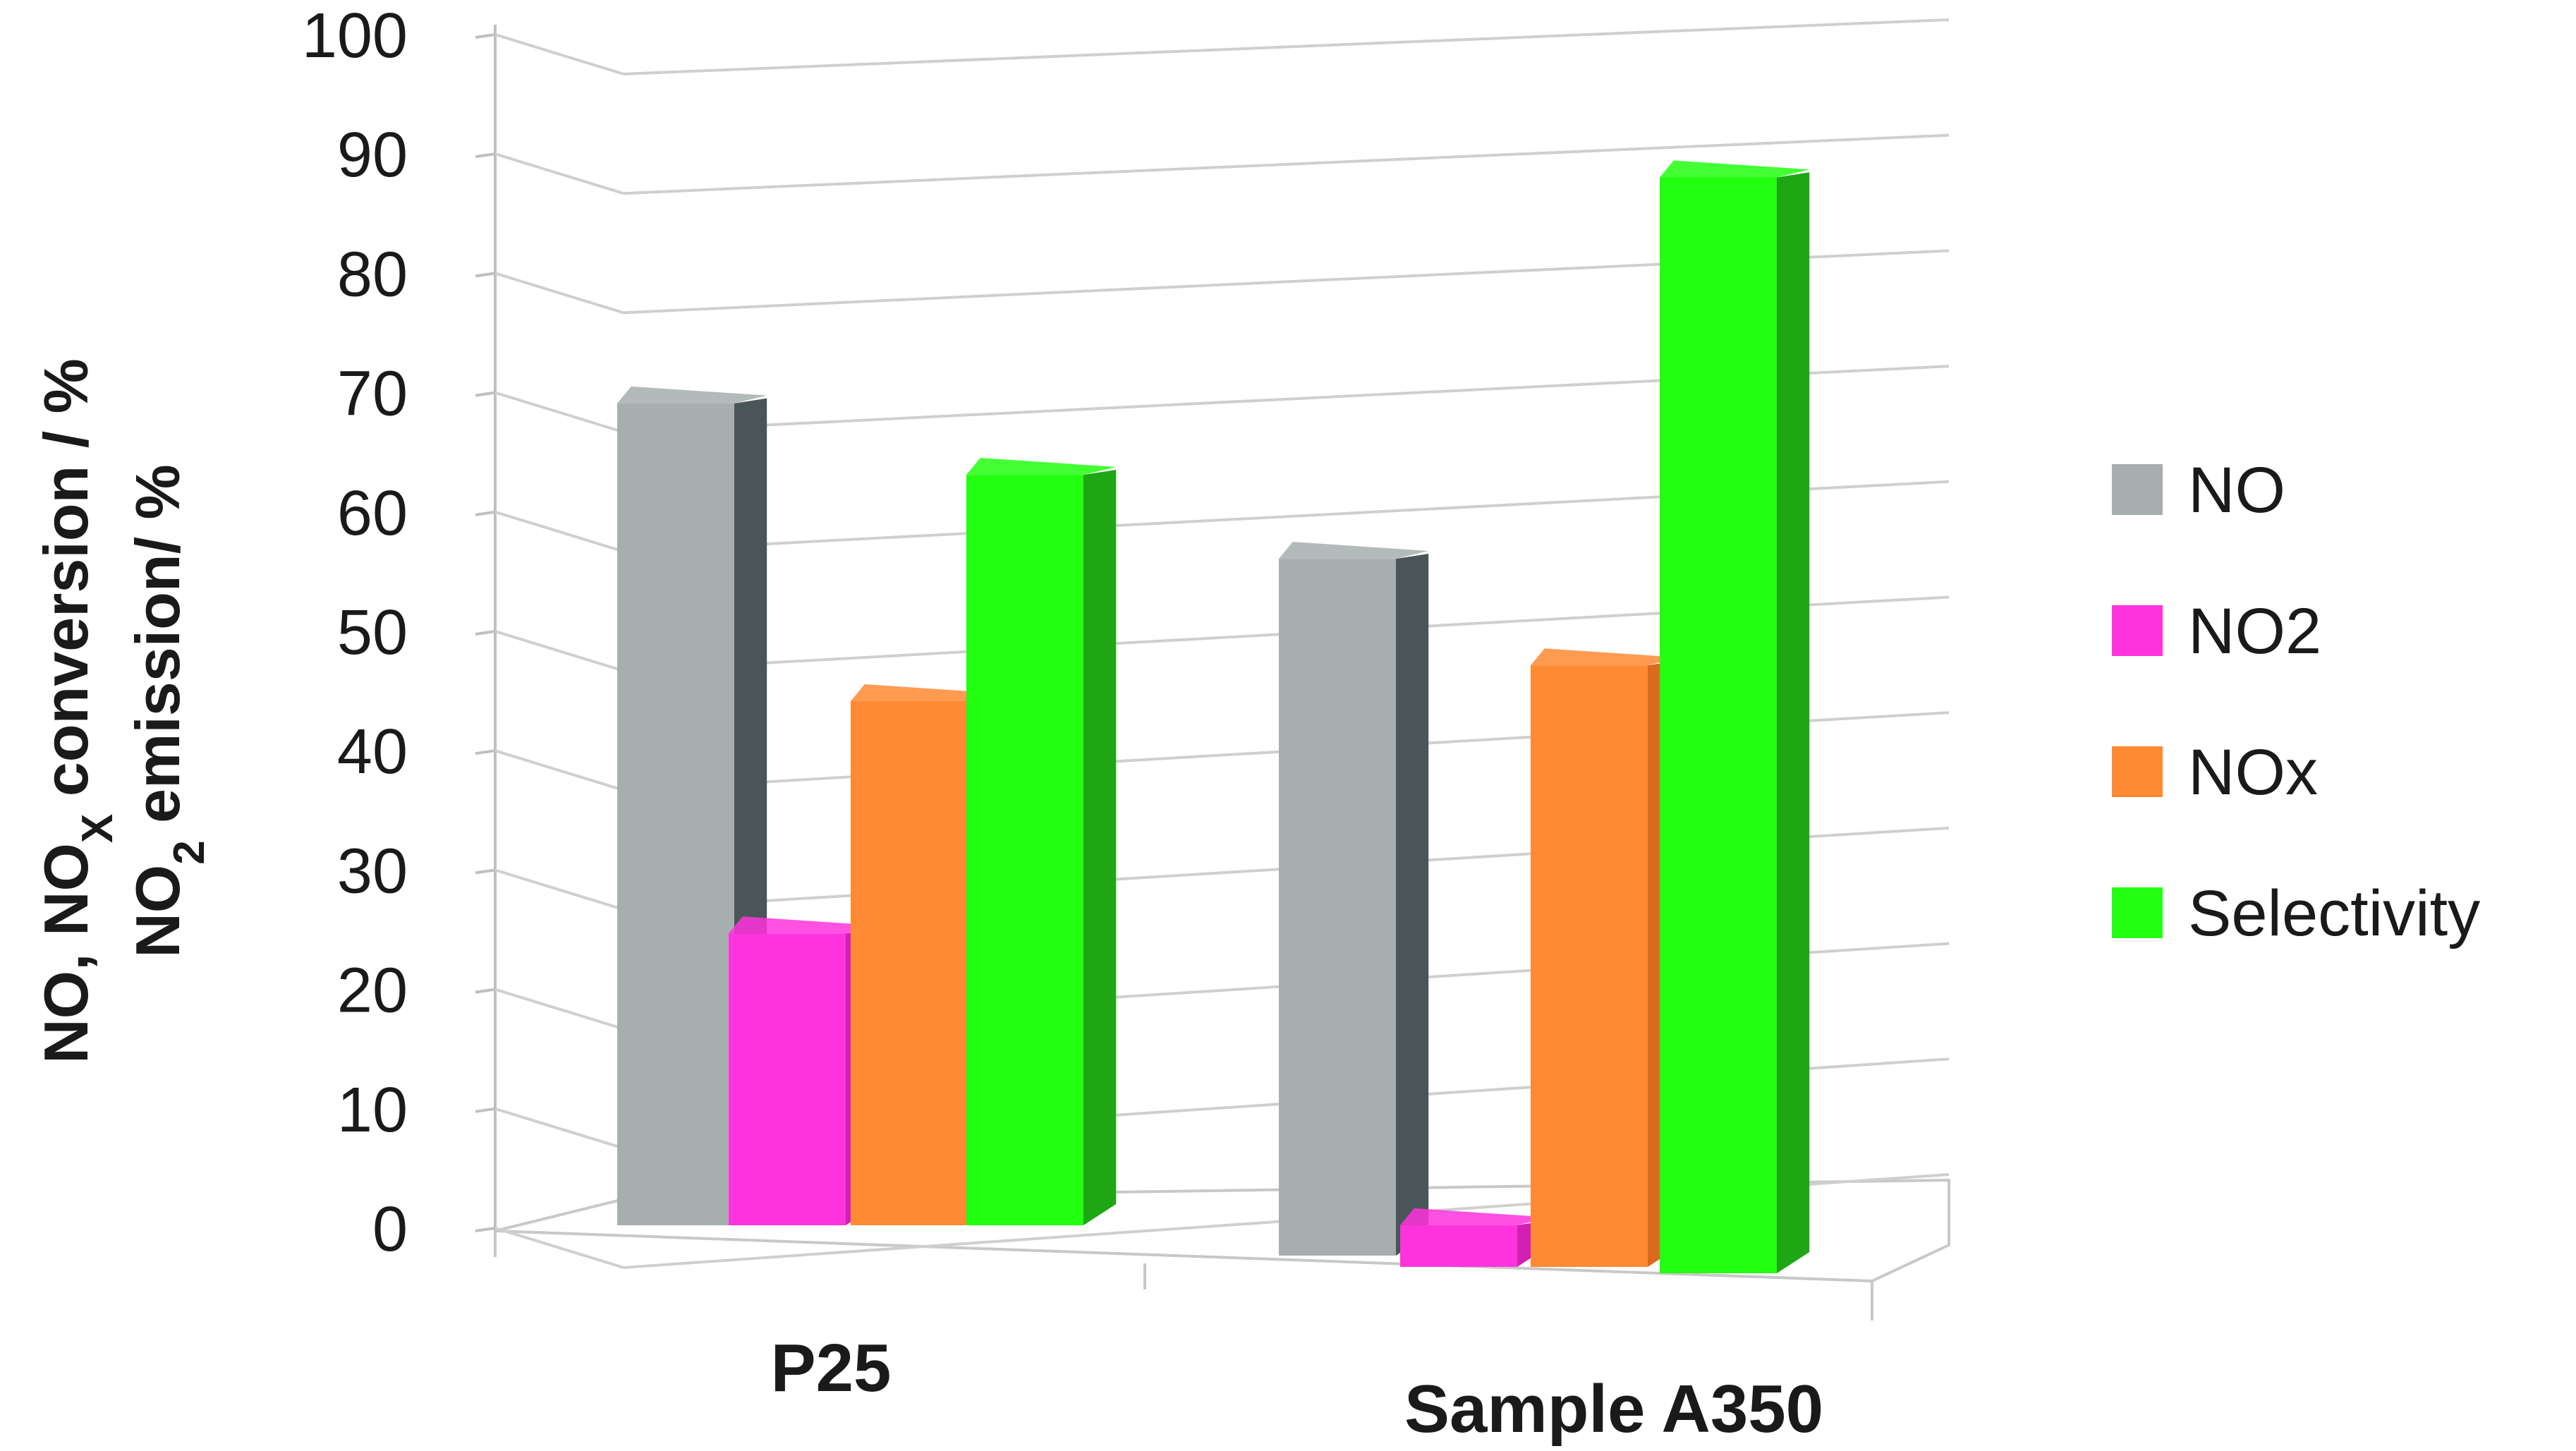 The image size is (2576, 1451). Describe the element at coordinates (1297, 1389) in the screenshot. I see `category-labels: P25 Sample A350` at that location.